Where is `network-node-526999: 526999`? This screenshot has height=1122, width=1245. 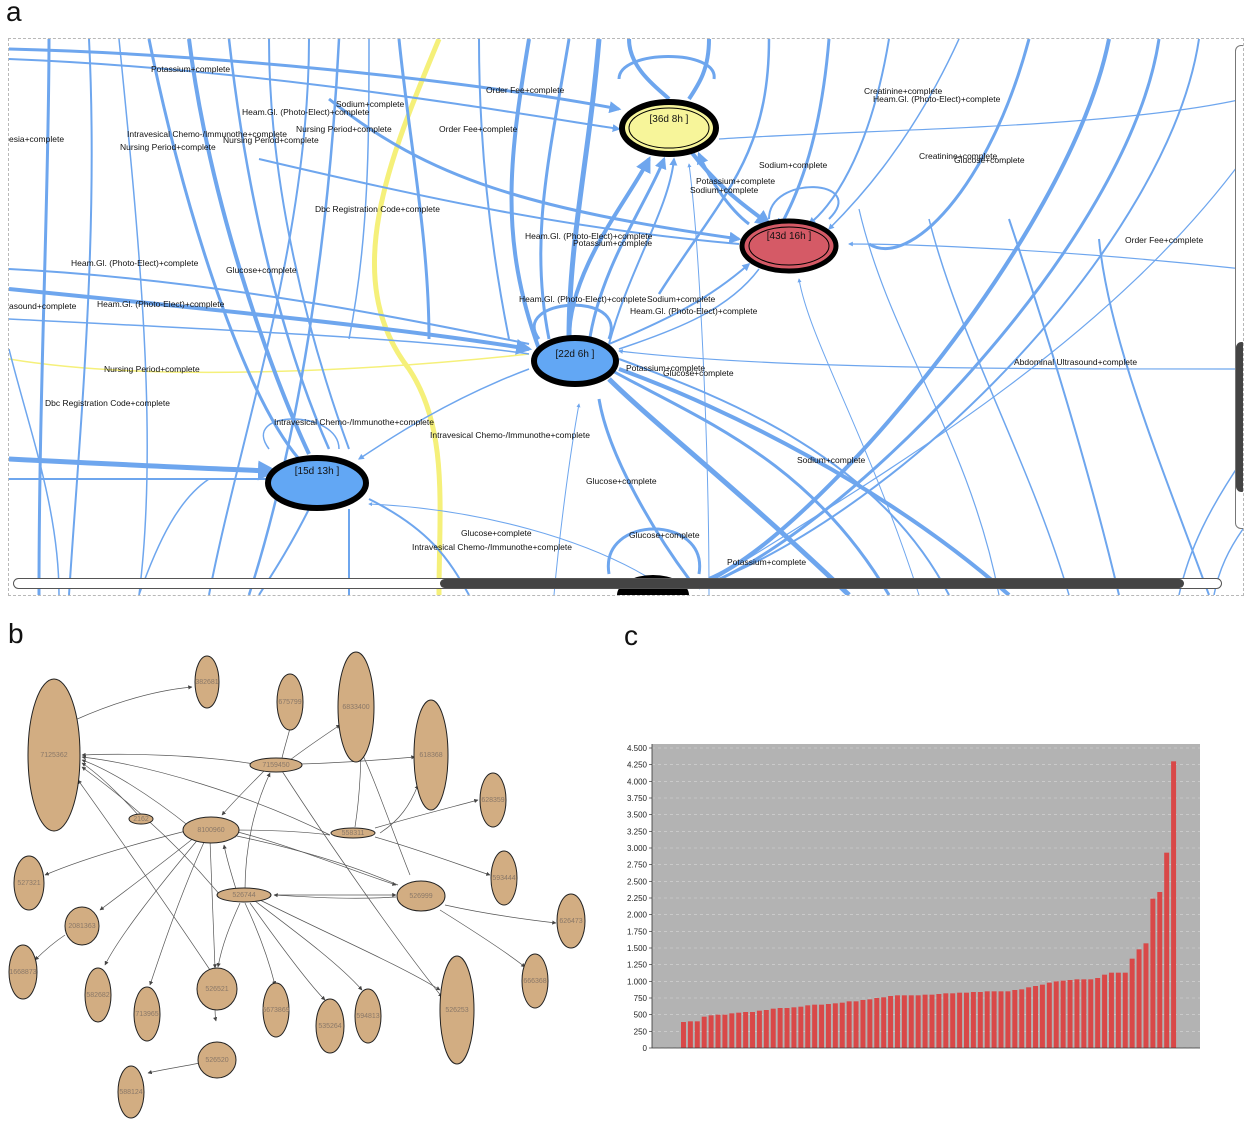
network-node-526999: 526999 is located at coordinates (421, 896).